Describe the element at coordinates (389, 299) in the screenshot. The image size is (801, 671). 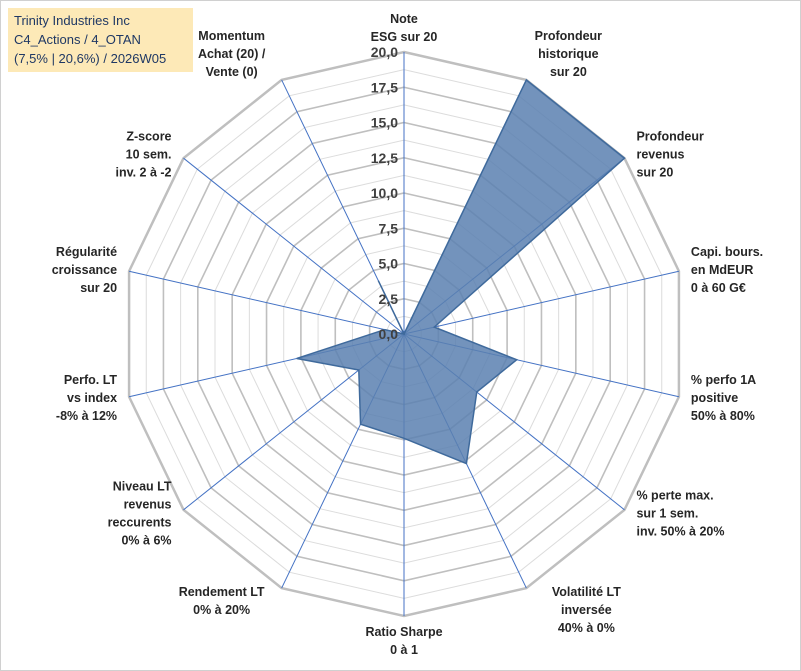
I see `tick-label: 2,5` at that location.